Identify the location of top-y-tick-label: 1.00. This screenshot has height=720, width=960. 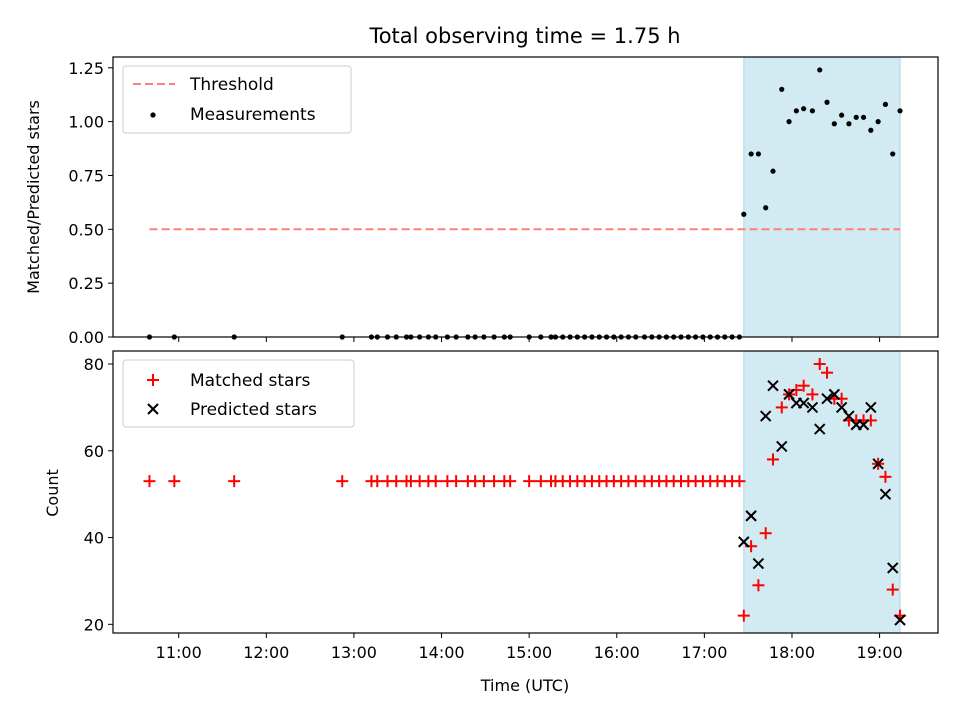
(86, 122).